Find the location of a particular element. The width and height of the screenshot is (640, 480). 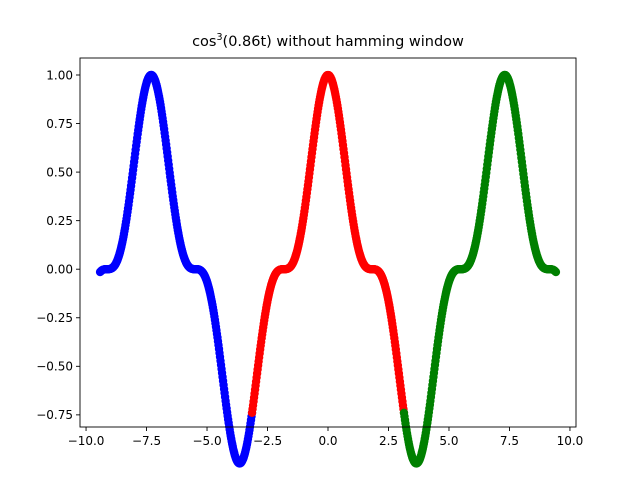

x-tick-label: 5.0 is located at coordinates (448, 441).